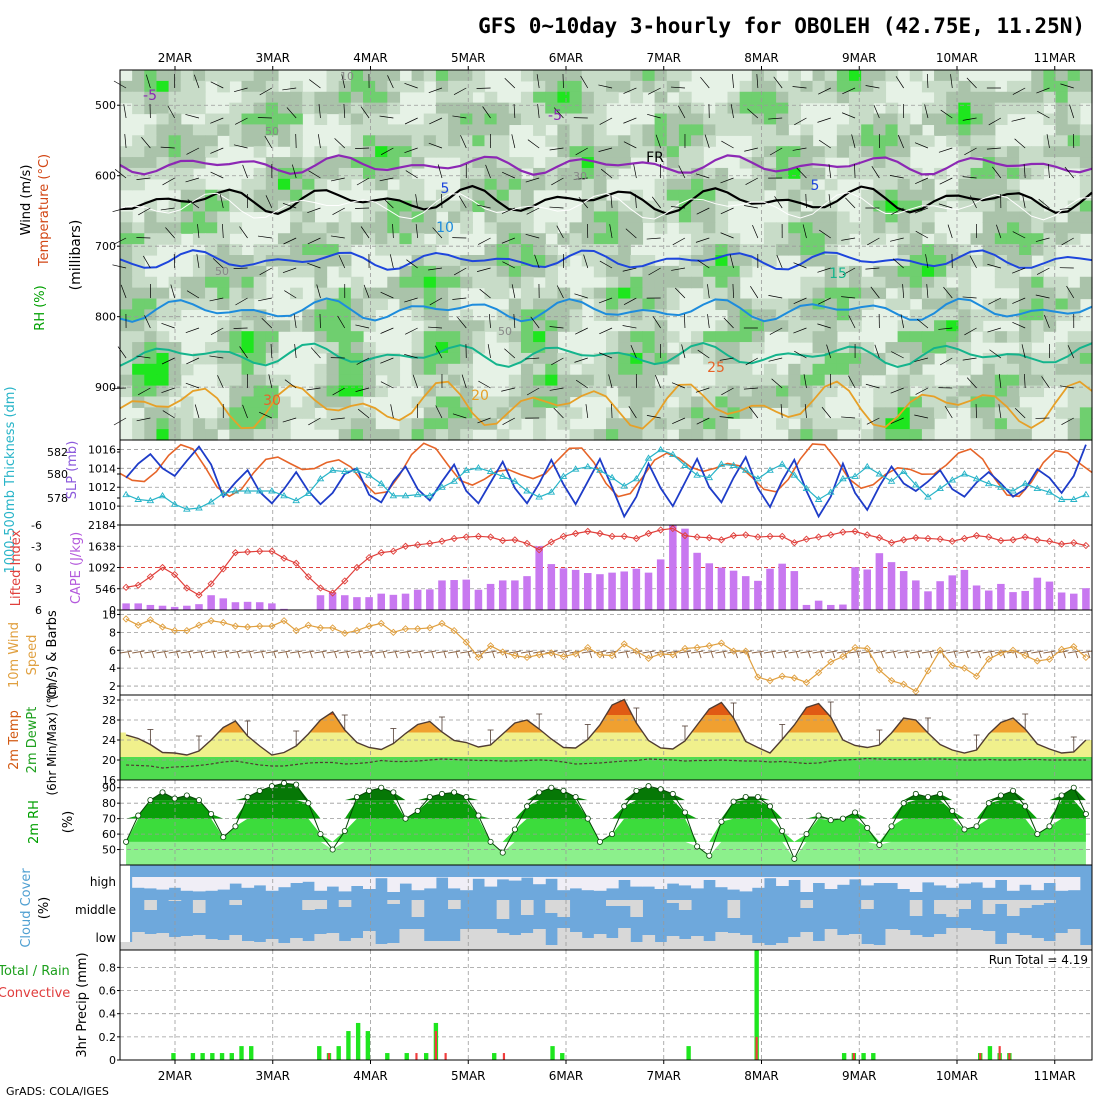 The width and height of the screenshot is (1100, 1100). What do you see at coordinates (222, 271) in the screenshot?
I see `contour-label: 50` at bounding box center [222, 271].